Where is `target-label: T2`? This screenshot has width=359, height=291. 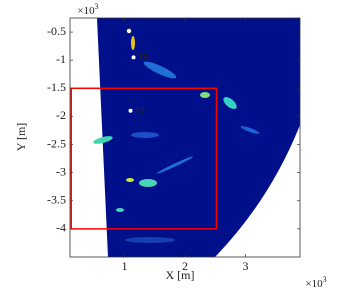
target-label: T2 is located at coordinates (144, 56).